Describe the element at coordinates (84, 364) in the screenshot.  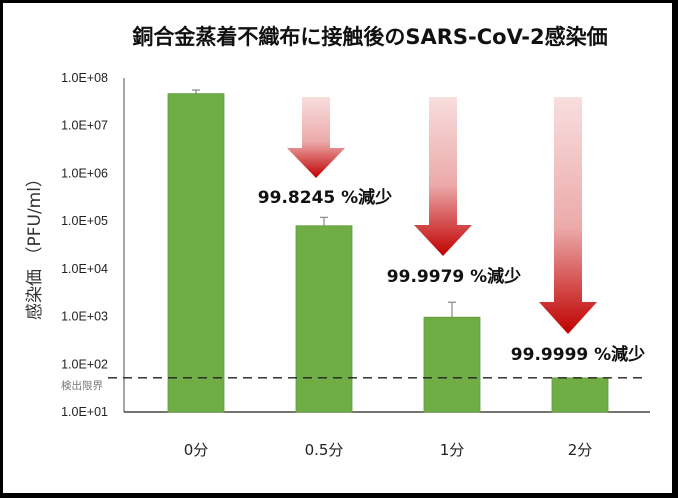
I see `y-tick-label: 1.0E+02` at that location.